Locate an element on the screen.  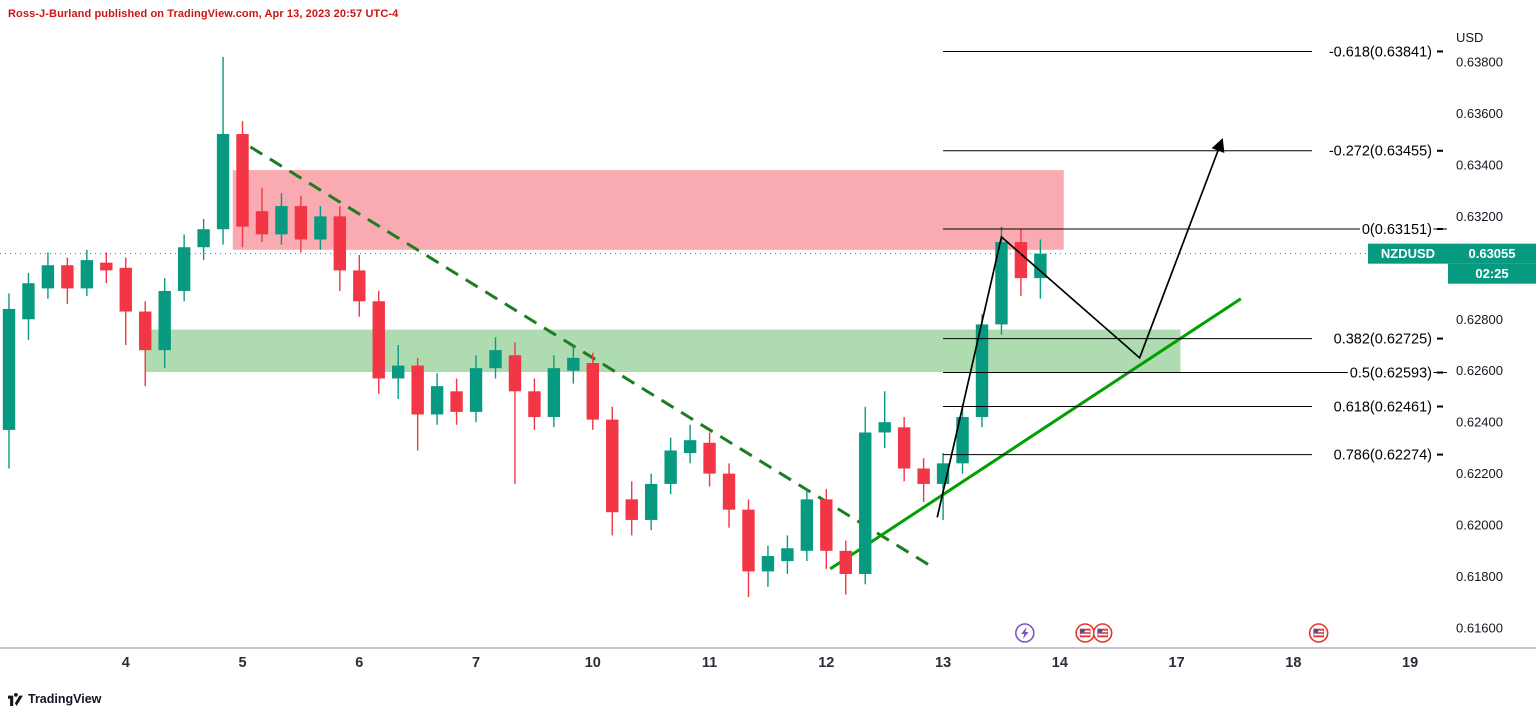
price-tick-label: 0.62200 is located at coordinates (1479, 473).